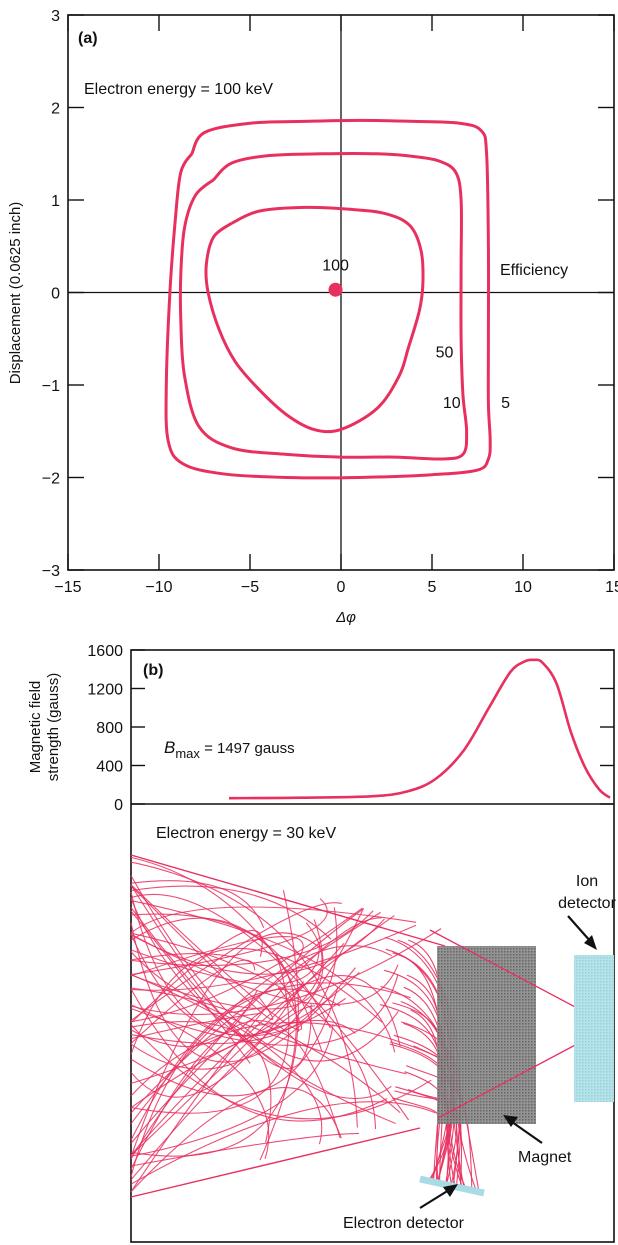 The width and height of the screenshot is (618, 1245). What do you see at coordinates (335, 266) in the screenshot?
I see `center-point-label: 100` at bounding box center [335, 266].